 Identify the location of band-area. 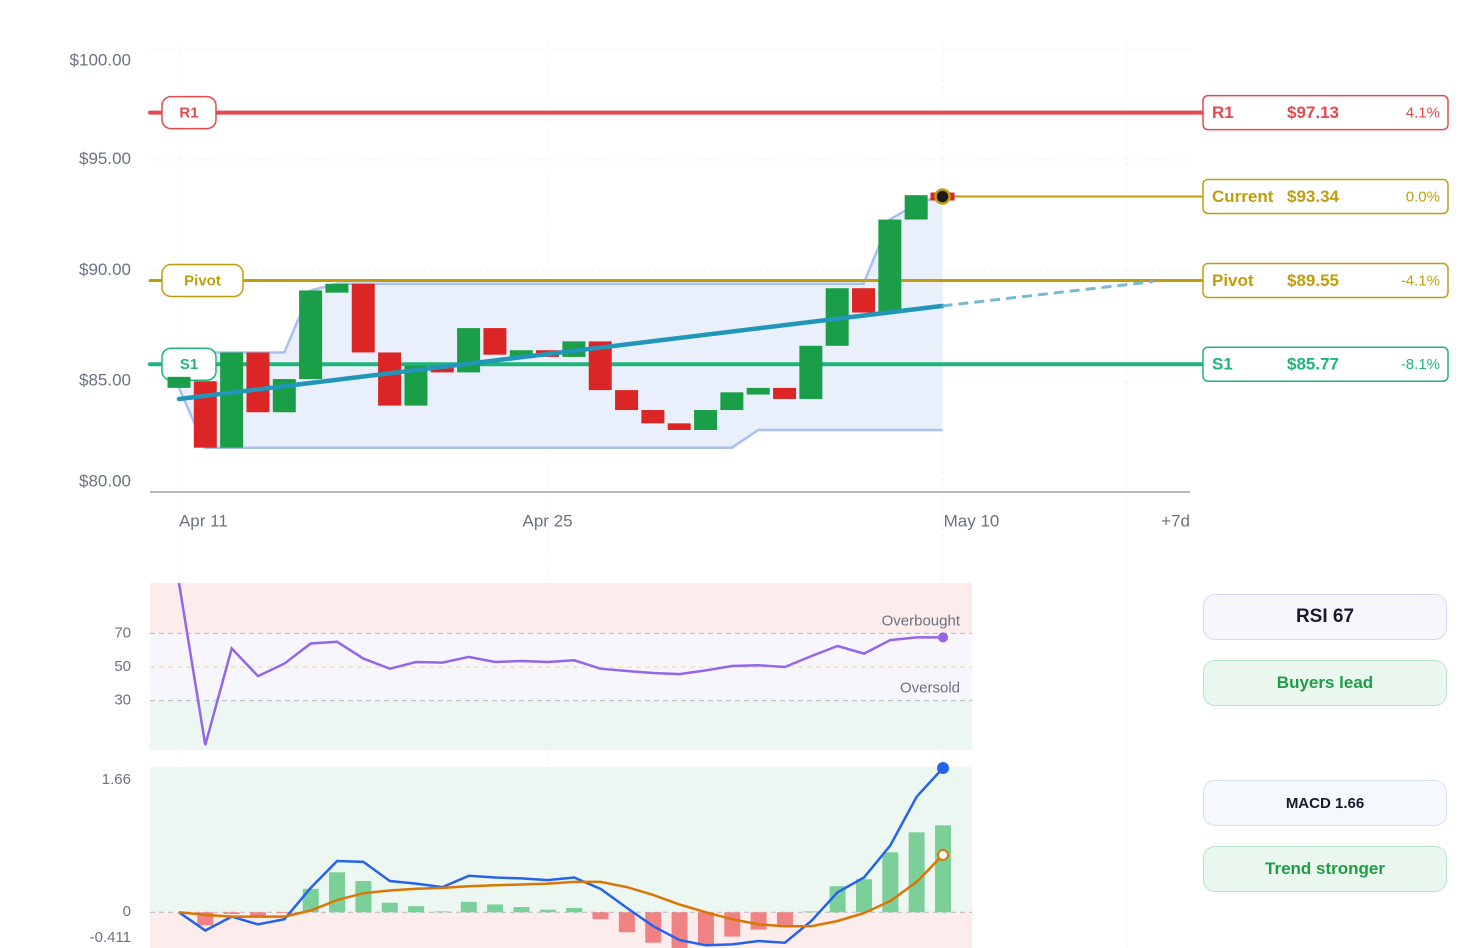
(560, 321).